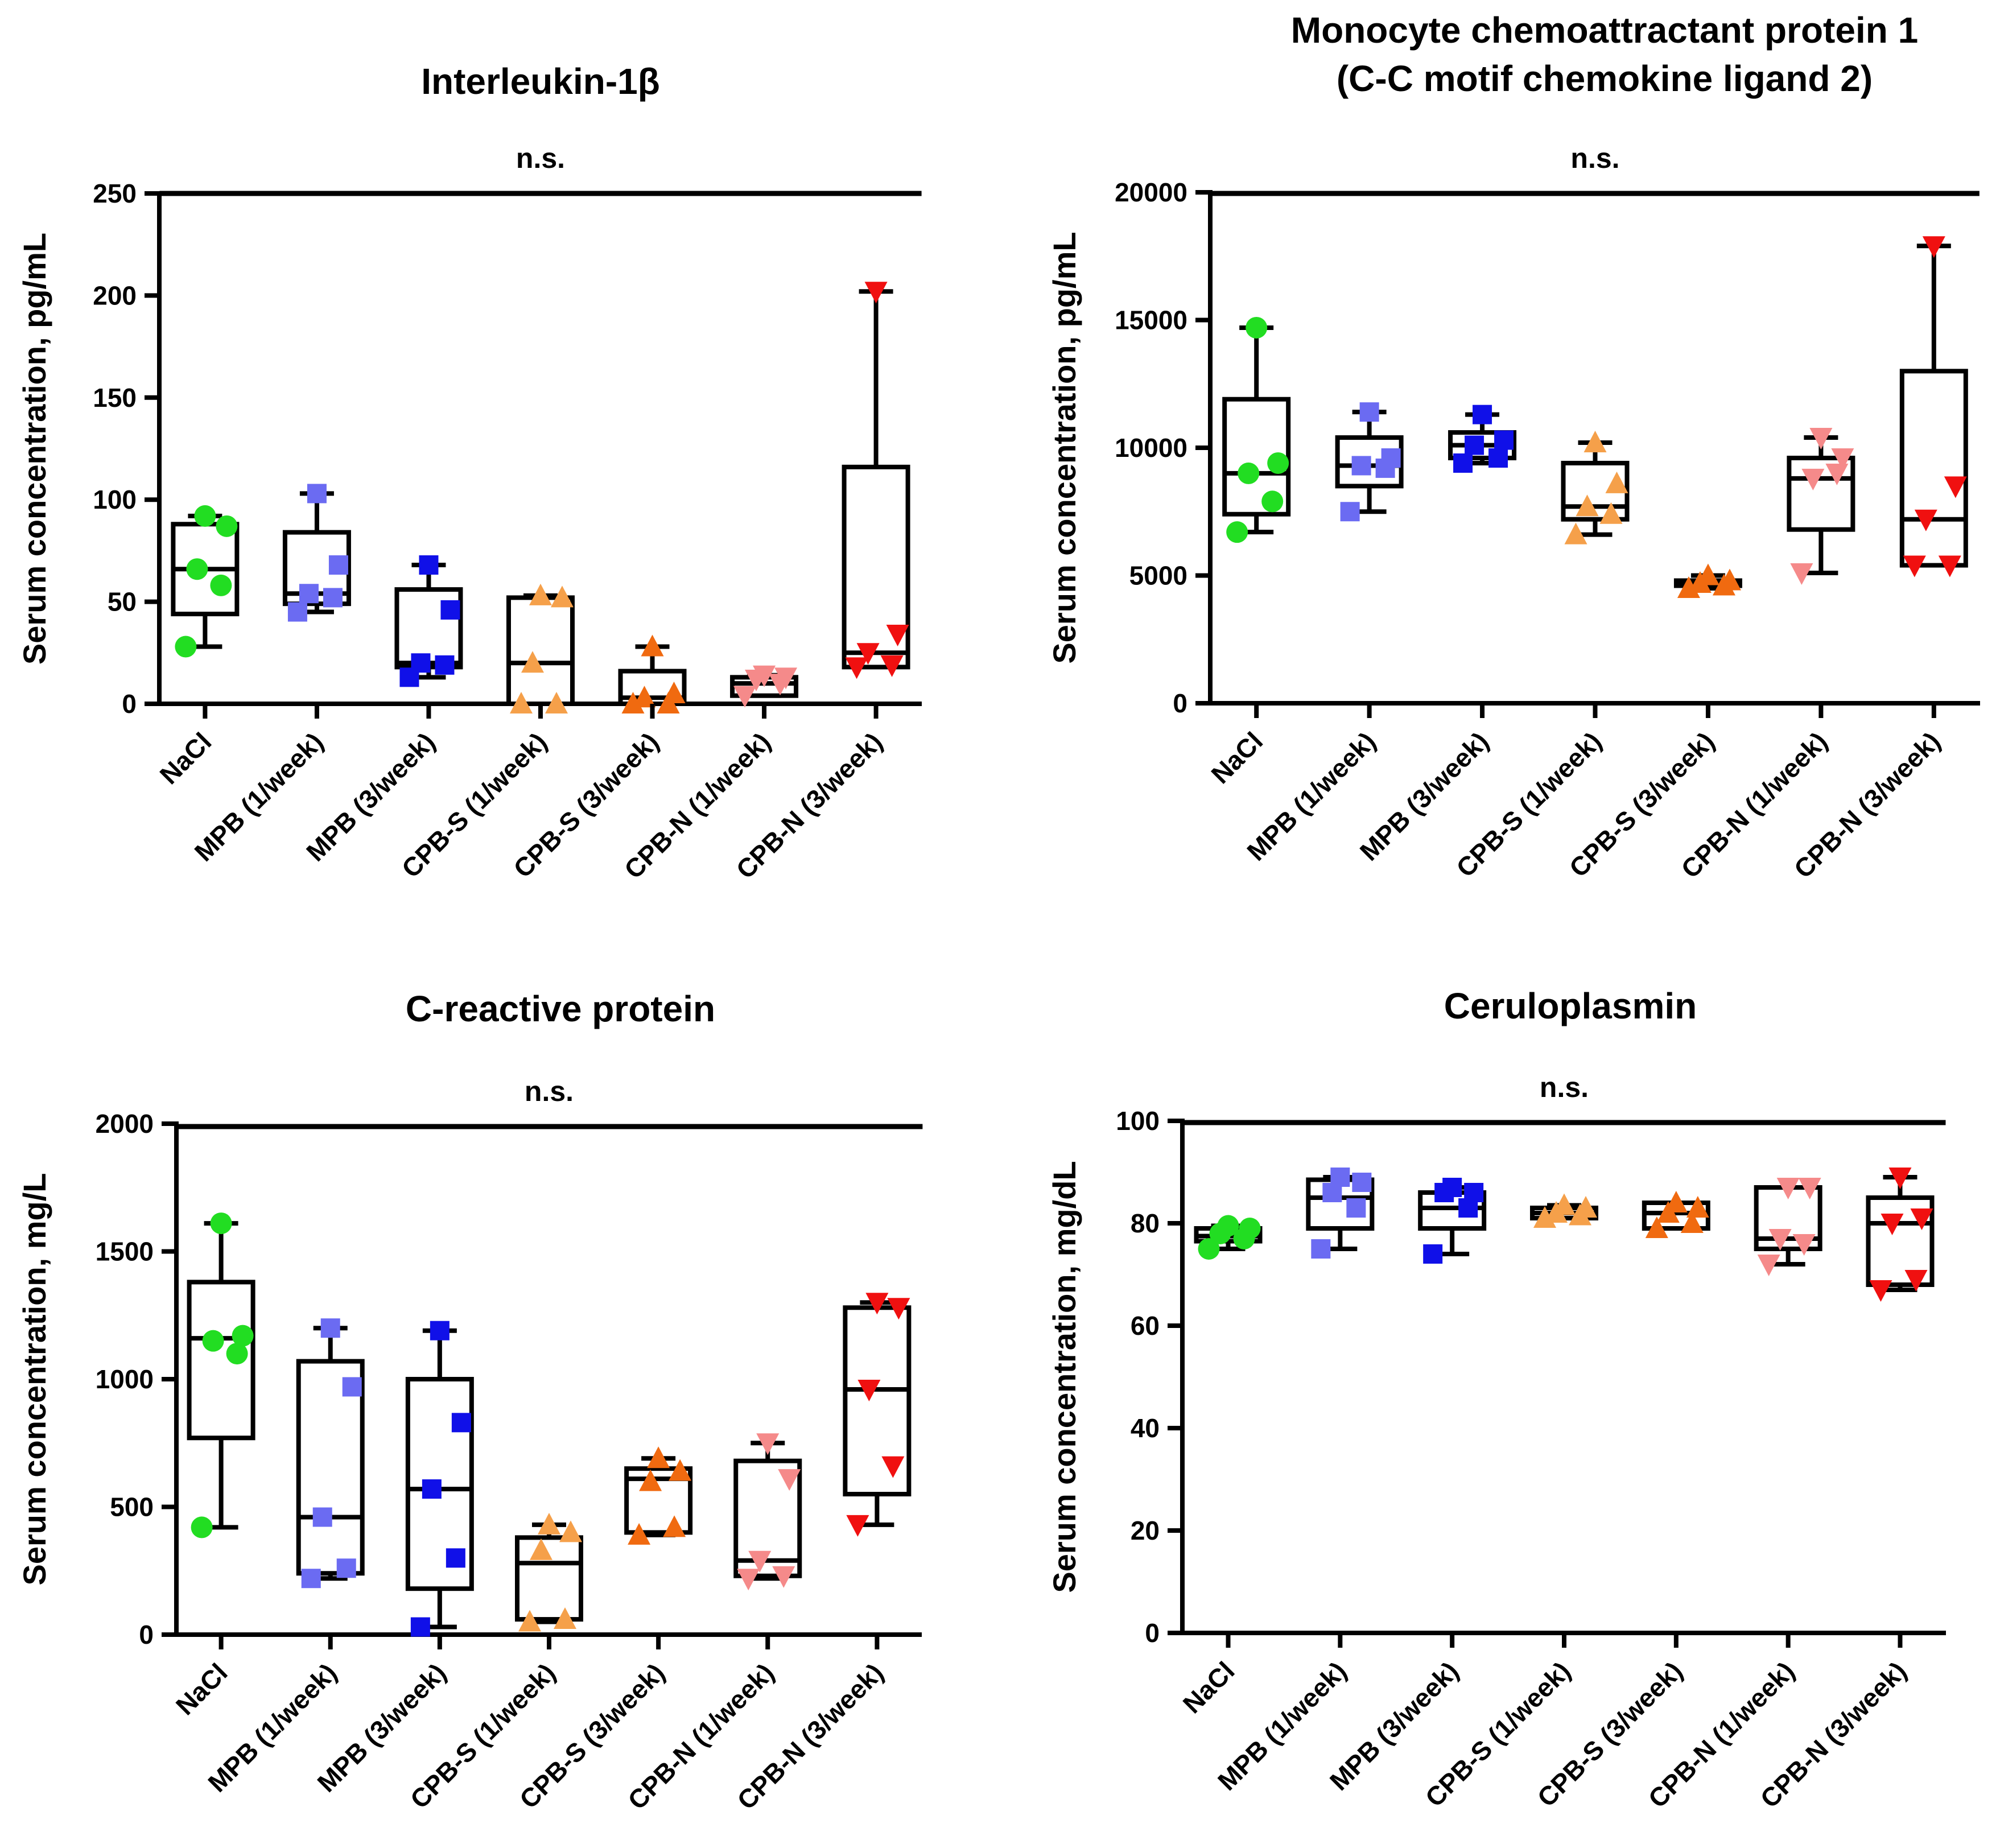 The width and height of the screenshot is (2000, 1848). Describe the element at coordinates (1146, 1223) in the screenshot. I see `y-tick-label: 80` at that location.